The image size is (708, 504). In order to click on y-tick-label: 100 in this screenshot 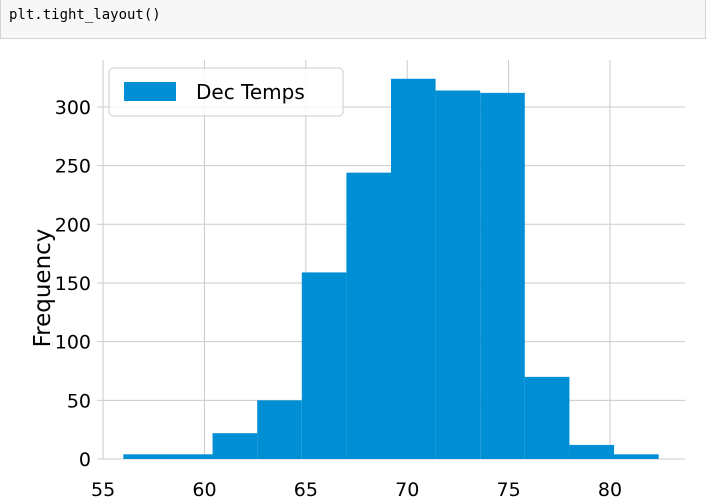, I will do `click(73, 343)`.